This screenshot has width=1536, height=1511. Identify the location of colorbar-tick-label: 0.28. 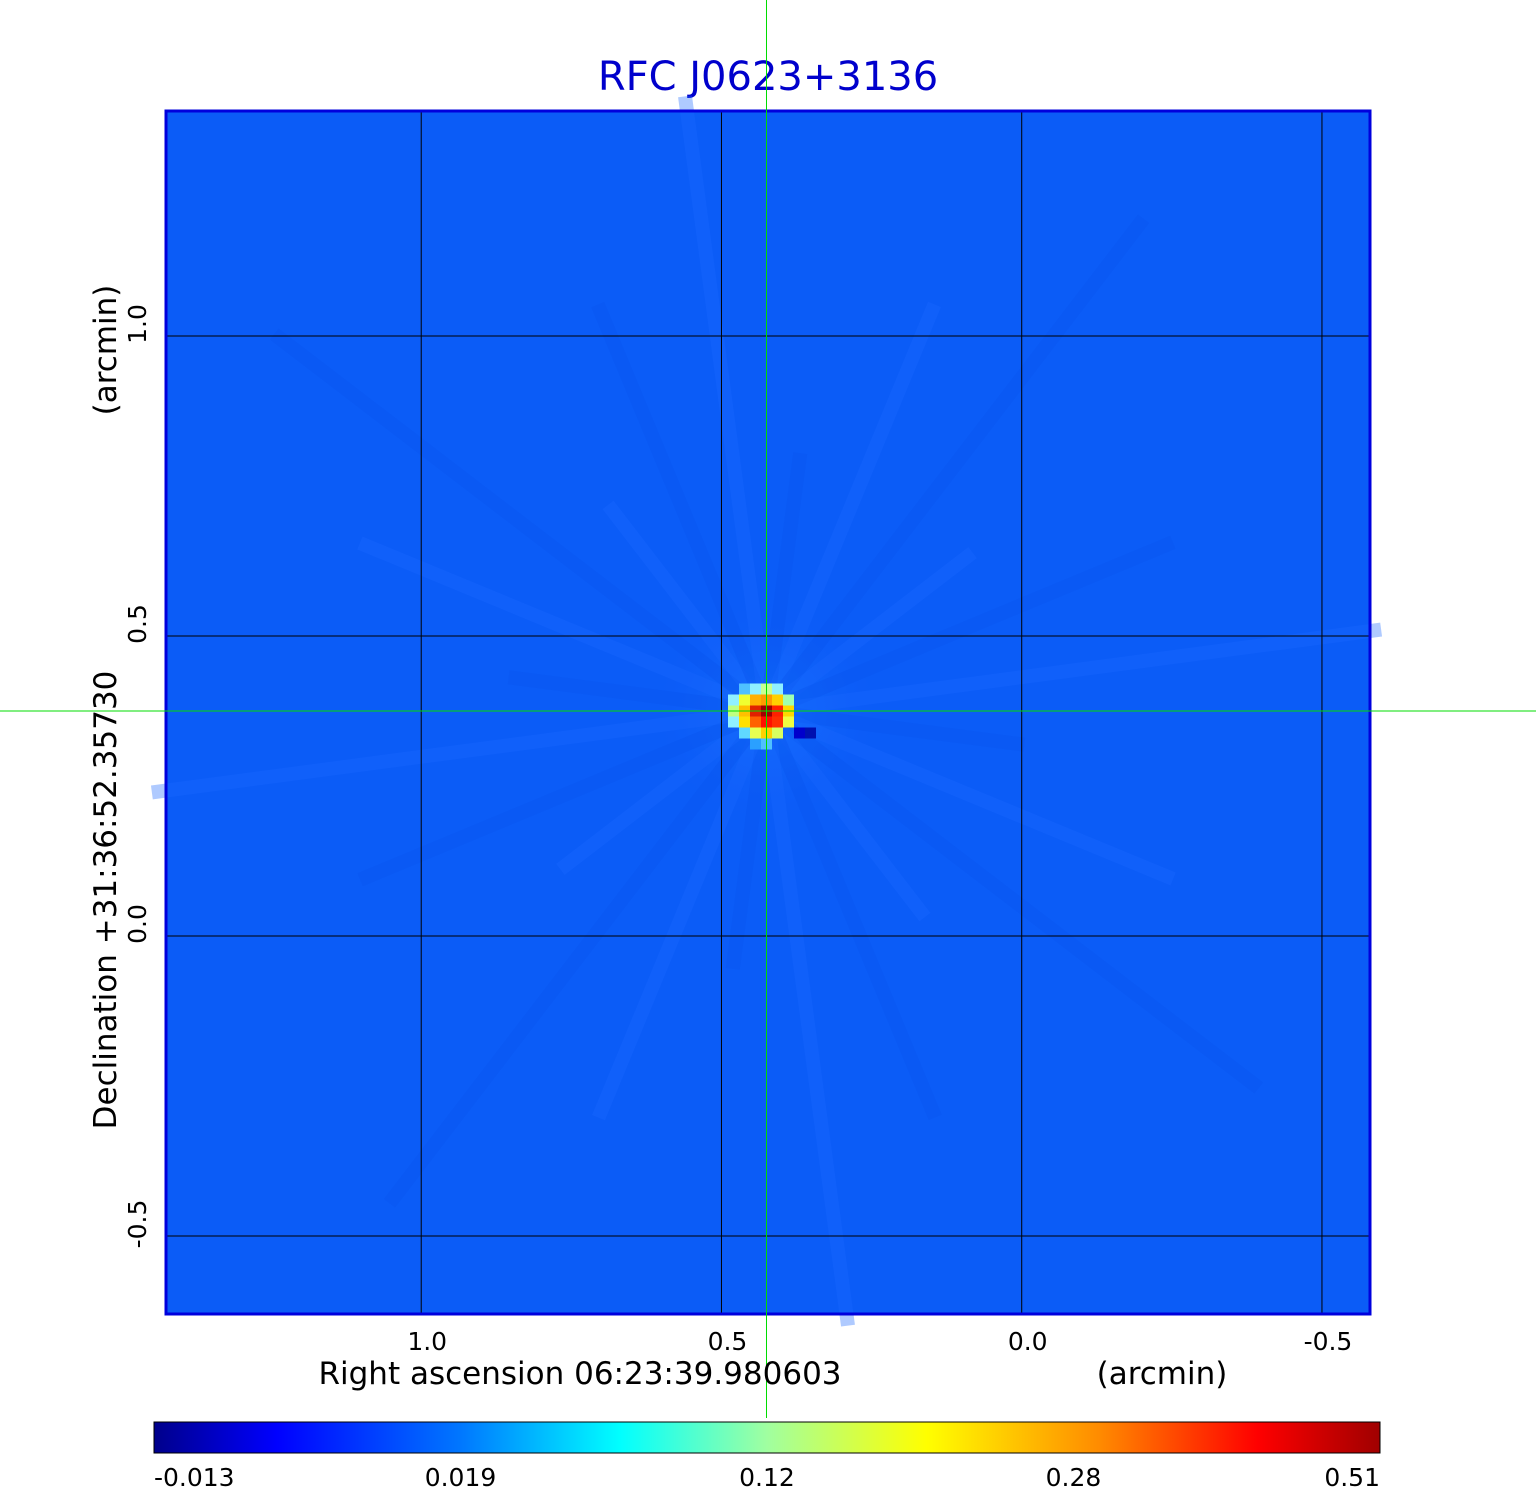
(1074, 1477).